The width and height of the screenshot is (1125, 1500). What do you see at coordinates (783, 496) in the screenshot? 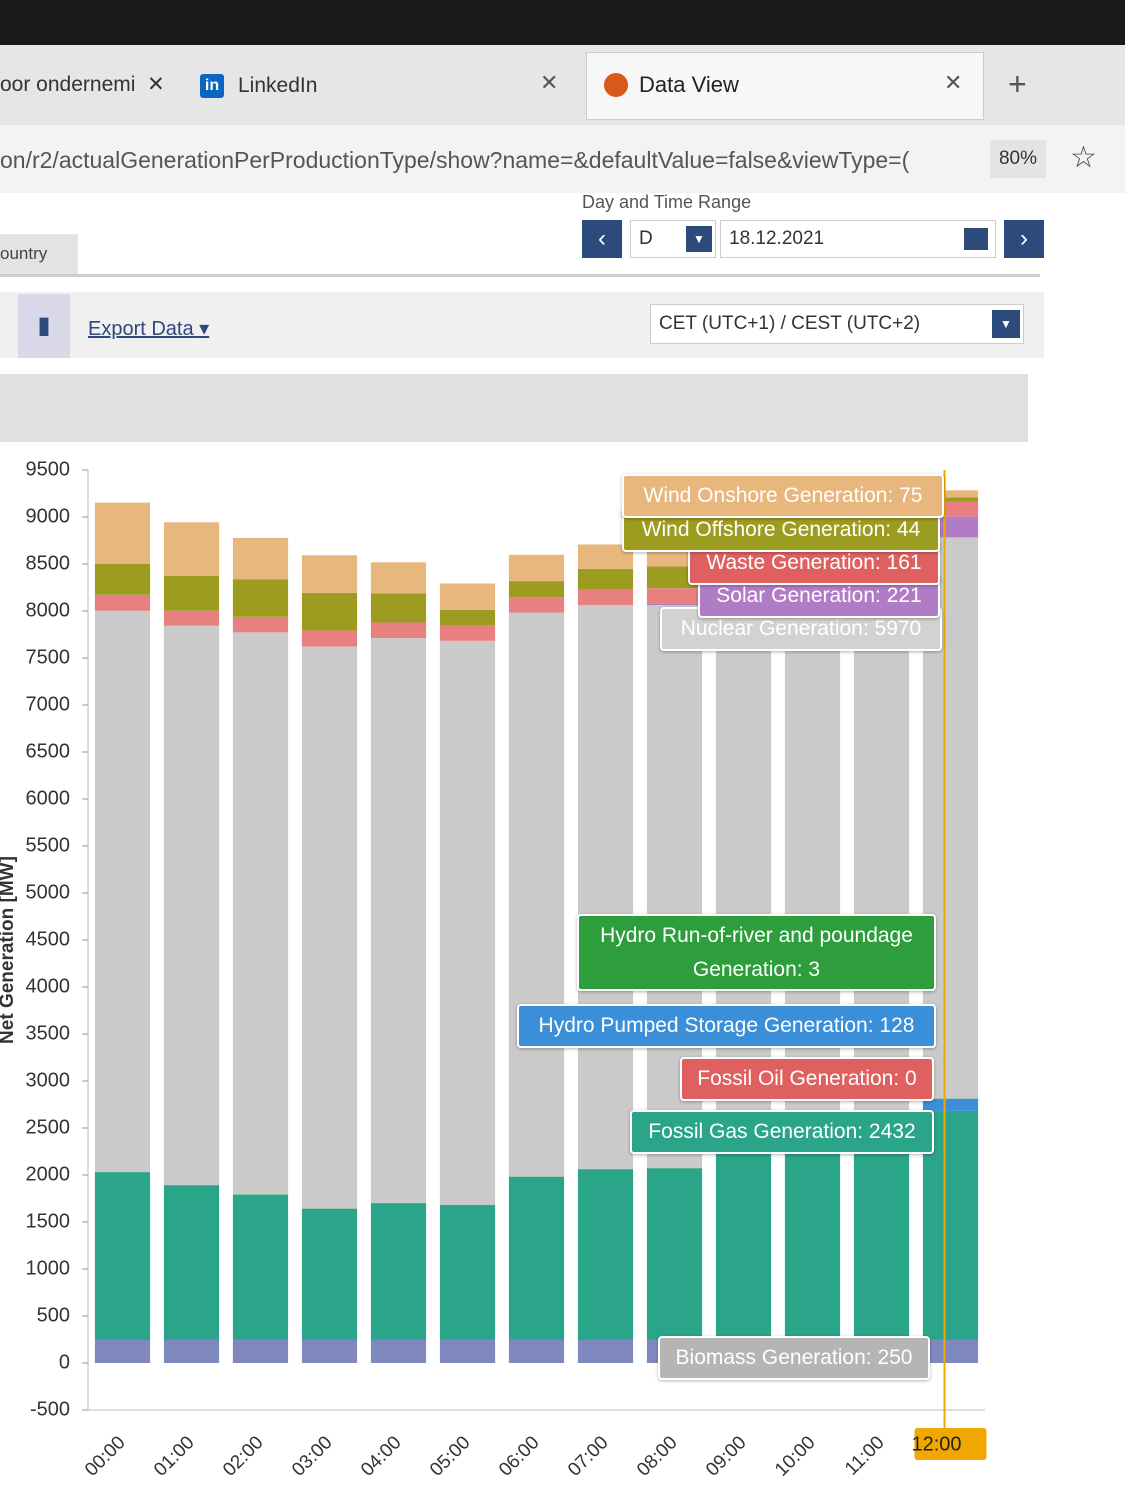
I see `tooltip: Wind Onshore Generation: 75` at bounding box center [783, 496].